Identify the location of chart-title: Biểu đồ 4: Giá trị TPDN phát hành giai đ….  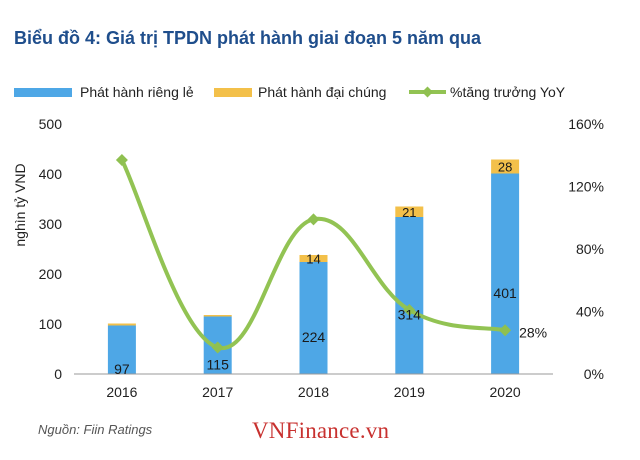
(248, 38).